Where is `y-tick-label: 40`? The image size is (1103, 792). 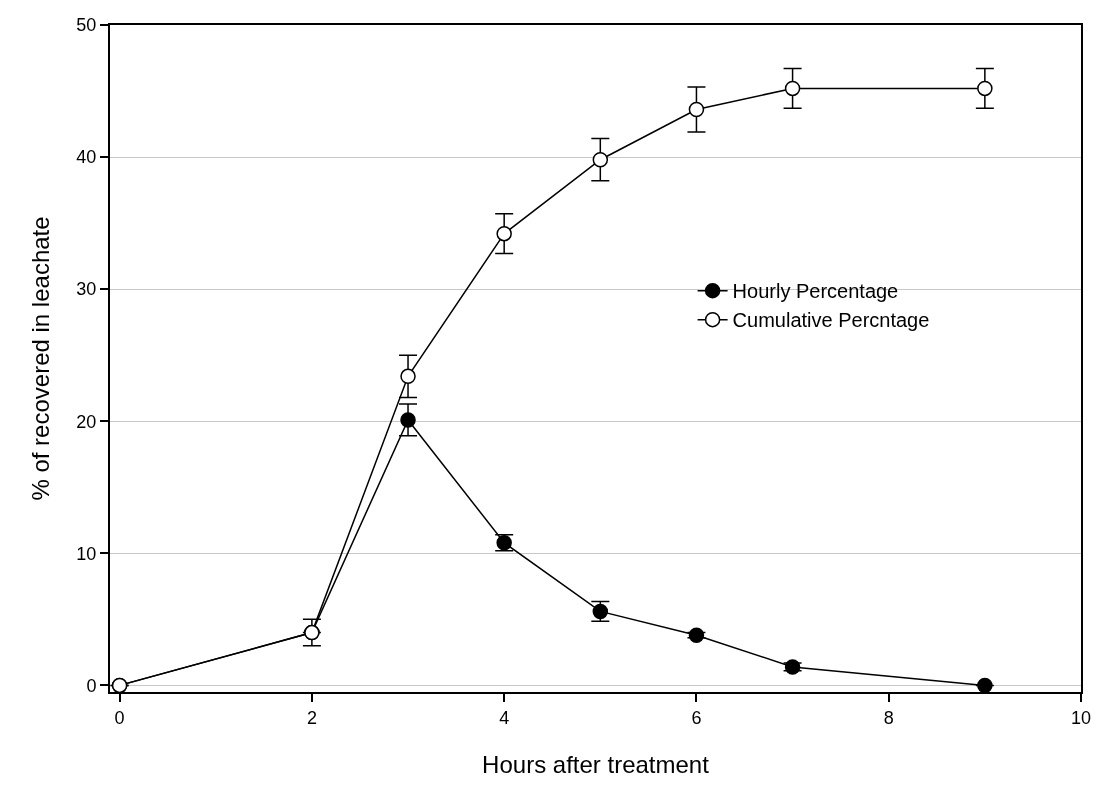
y-tick-label: 40 is located at coordinates (86, 157).